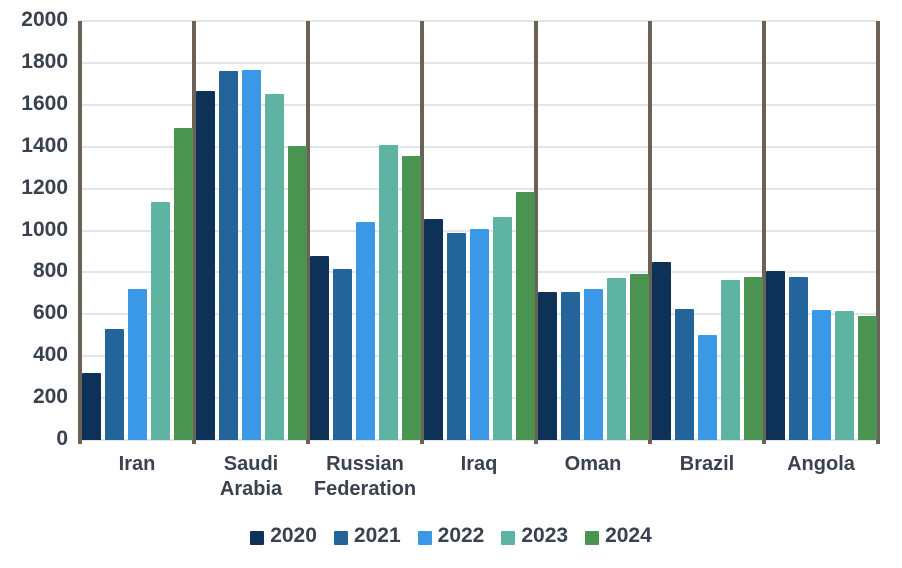 Image resolution: width=902 pixels, height=568 pixels. What do you see at coordinates (62, 439) in the screenshot?
I see `y-tick-label: 0` at bounding box center [62, 439].